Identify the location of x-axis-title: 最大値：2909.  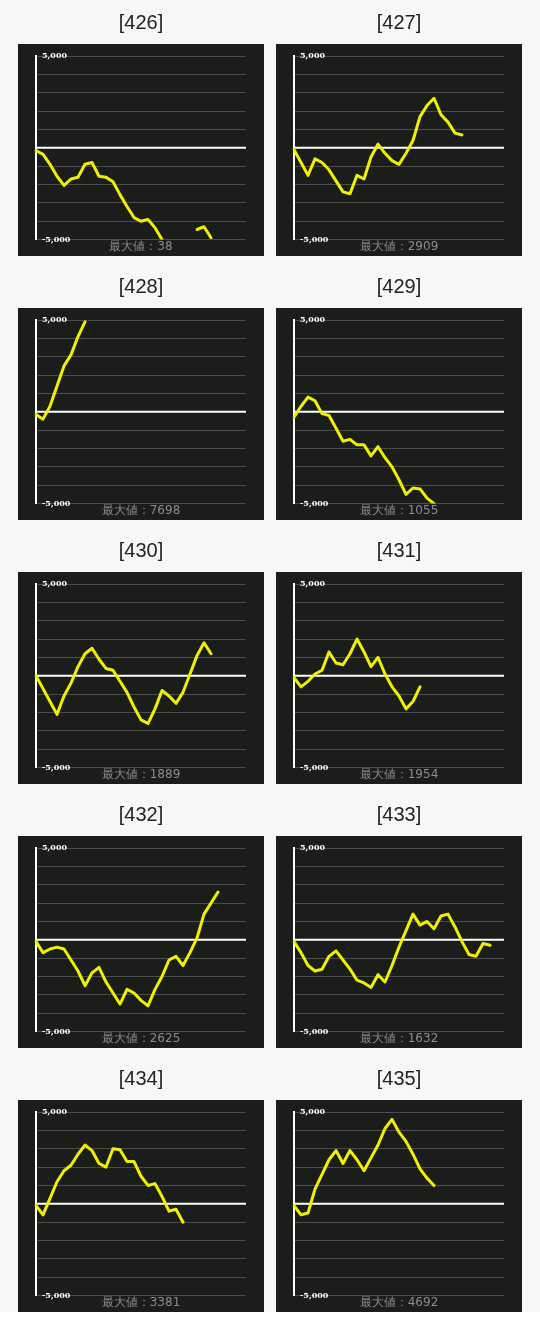
(399, 245).